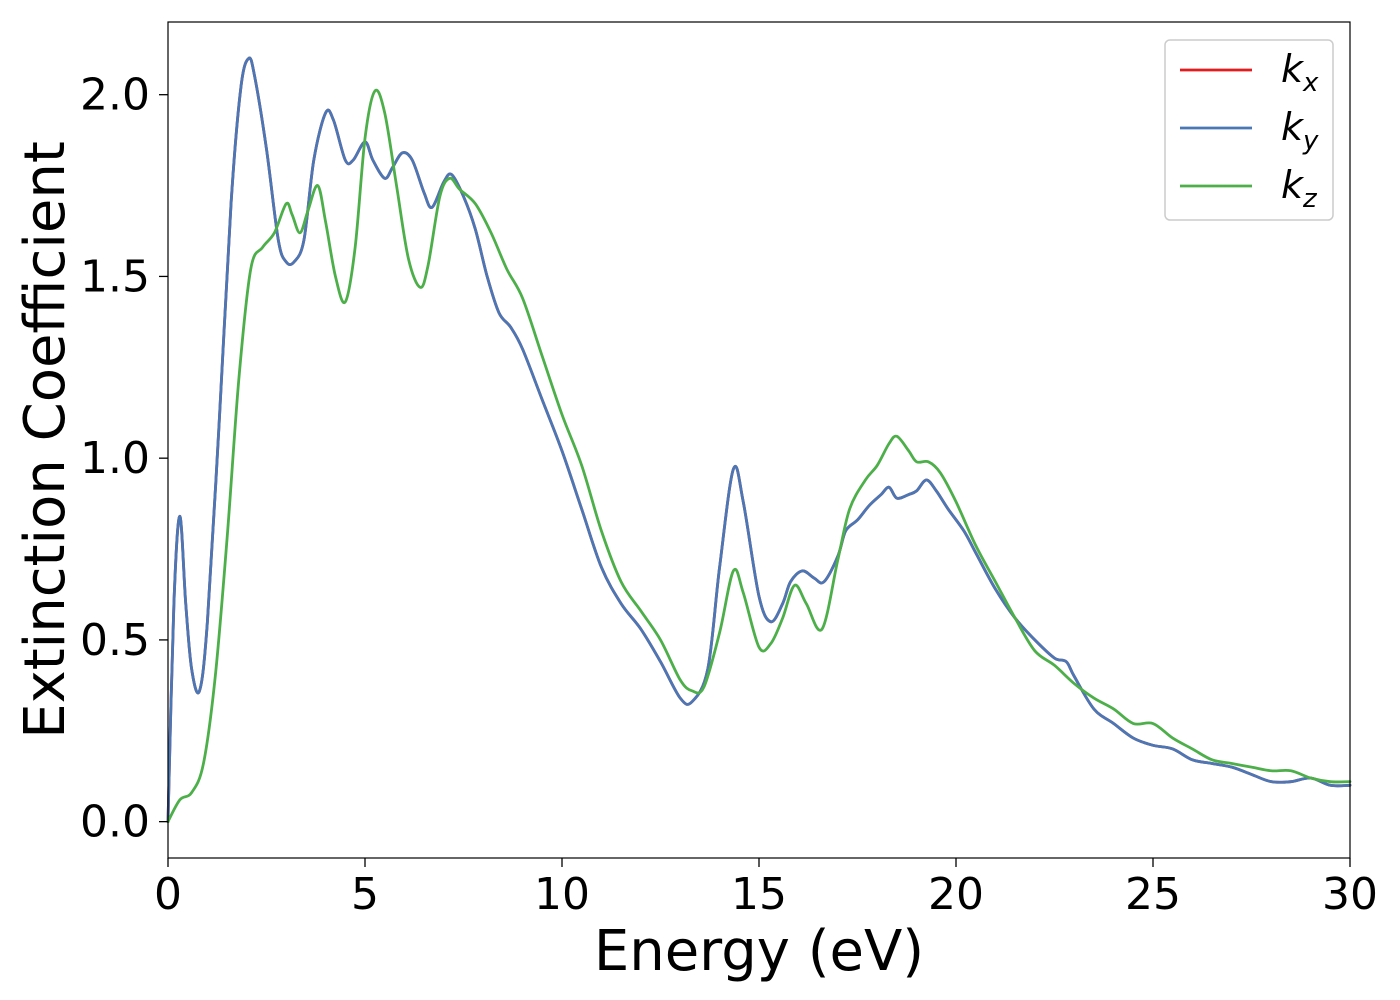 Image resolution: width=1400 pixels, height=1000 pixels. What do you see at coordinates (168, 894) in the screenshot?
I see `x-tick-label: 0` at bounding box center [168, 894].